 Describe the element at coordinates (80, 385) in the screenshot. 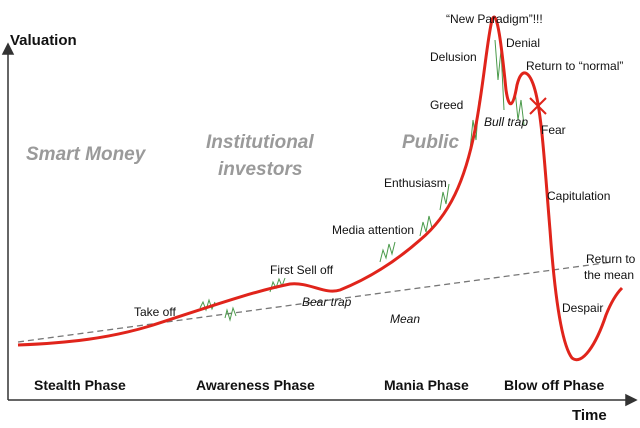

I see `phase-label: Stealth Phase` at that location.